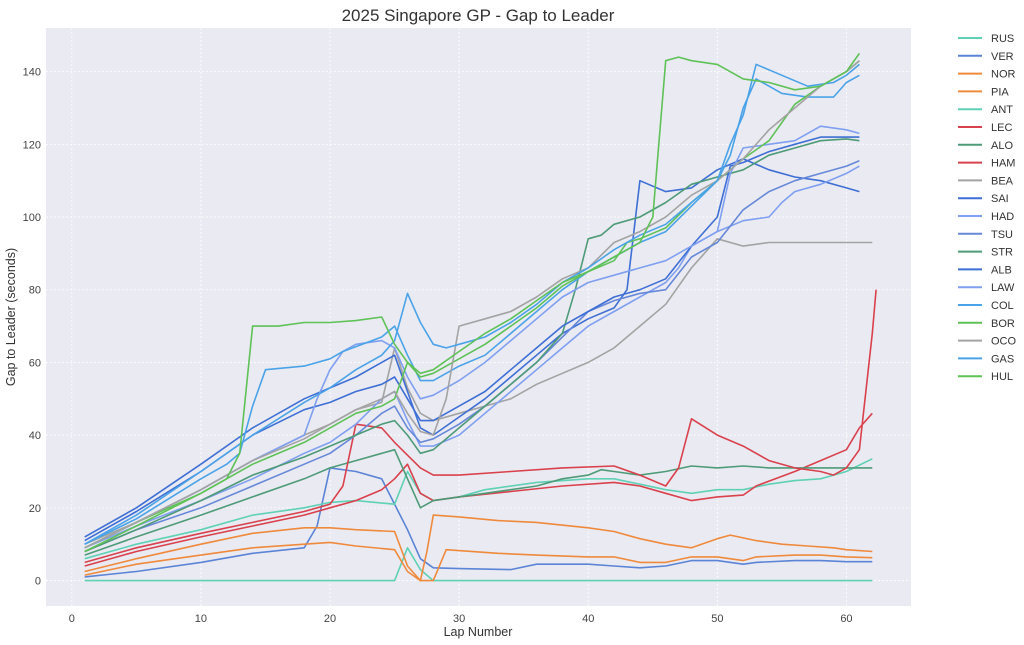 The width and height of the screenshot is (1024, 645). What do you see at coordinates (986, 306) in the screenshot?
I see `legend-item-col: COL` at bounding box center [986, 306].